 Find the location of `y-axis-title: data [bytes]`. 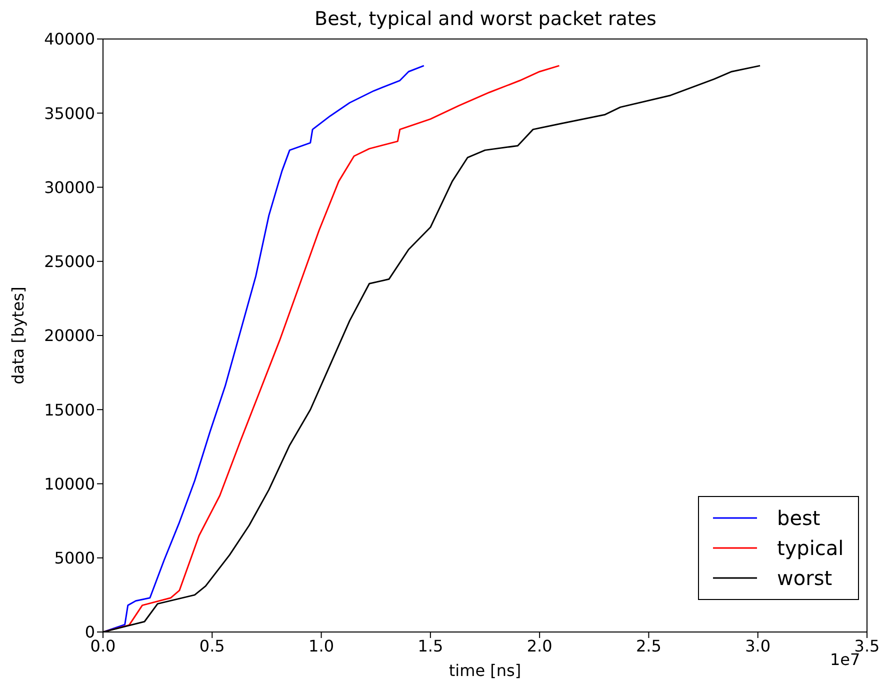

y-axis-title: data [bytes] is located at coordinates (18, 335).